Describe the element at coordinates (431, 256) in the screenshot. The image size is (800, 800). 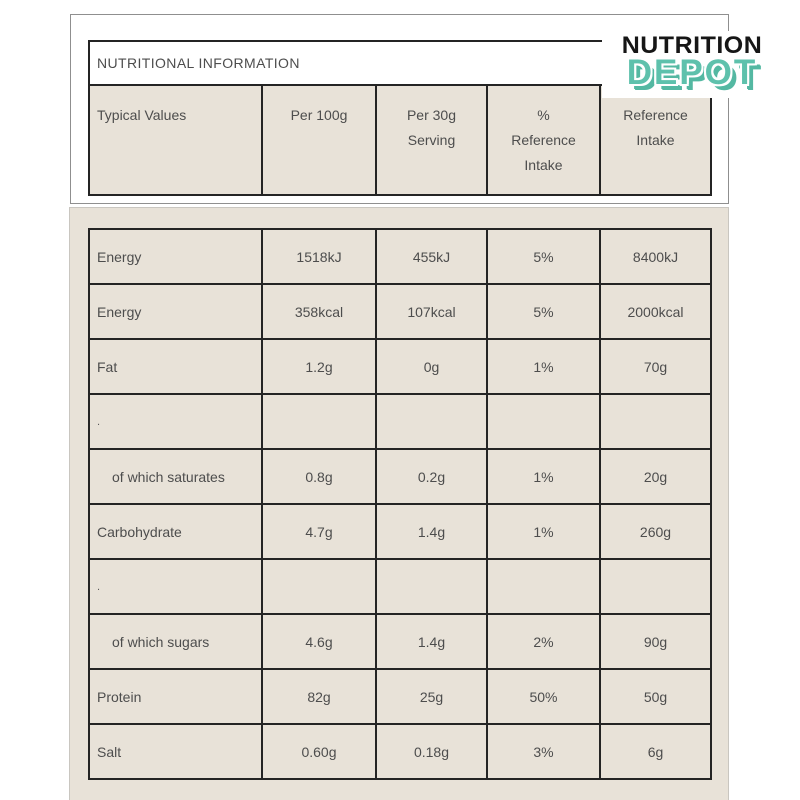
I see `value-per-30g: 455kJ` at that location.